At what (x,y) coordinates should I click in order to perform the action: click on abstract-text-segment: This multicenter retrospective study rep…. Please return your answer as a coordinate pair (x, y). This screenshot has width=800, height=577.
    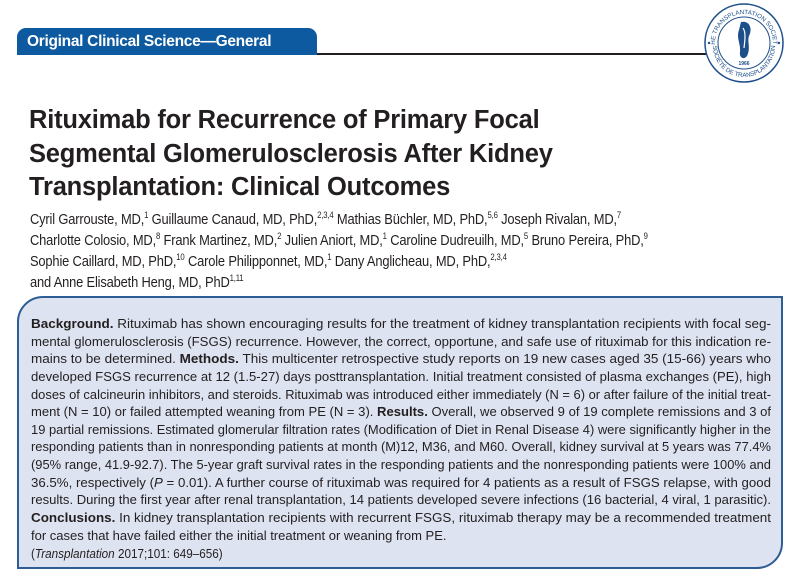
    Looking at the image, I should click on (504, 359).